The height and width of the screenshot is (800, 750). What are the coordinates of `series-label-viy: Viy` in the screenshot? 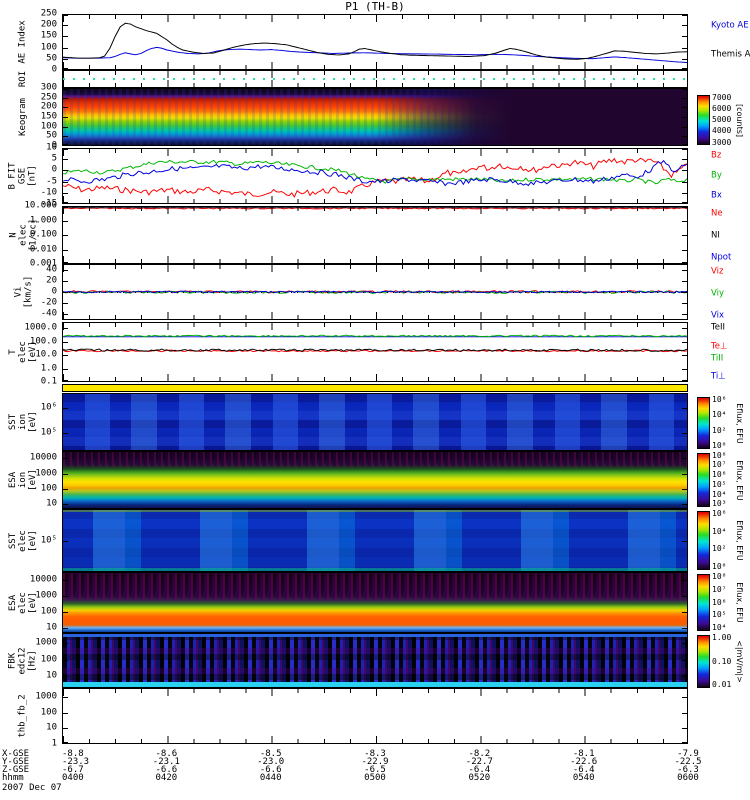 It's located at (718, 293).